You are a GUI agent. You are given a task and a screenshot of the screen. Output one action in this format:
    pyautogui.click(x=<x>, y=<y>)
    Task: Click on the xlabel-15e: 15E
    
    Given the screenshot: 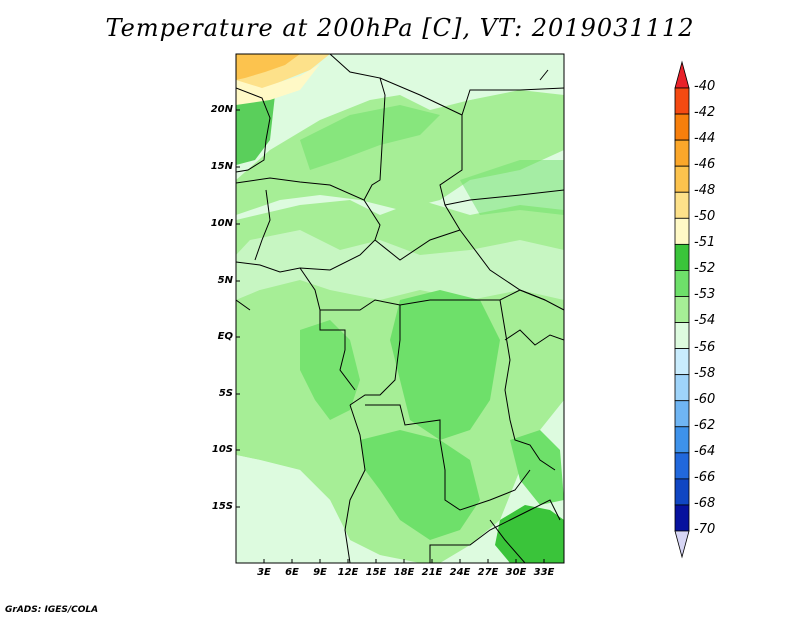 What is the action you would take?
    pyautogui.click(x=376, y=572)
    